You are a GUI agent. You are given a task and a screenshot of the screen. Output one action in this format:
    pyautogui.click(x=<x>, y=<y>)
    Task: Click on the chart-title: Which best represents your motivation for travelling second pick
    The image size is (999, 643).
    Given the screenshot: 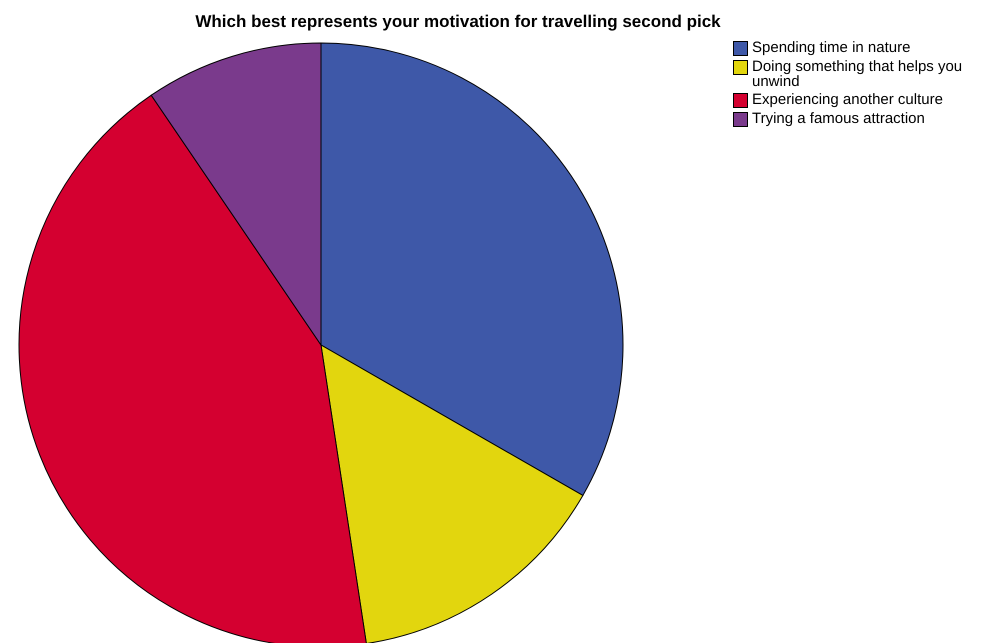 What is the action you would take?
    pyautogui.click(x=458, y=22)
    